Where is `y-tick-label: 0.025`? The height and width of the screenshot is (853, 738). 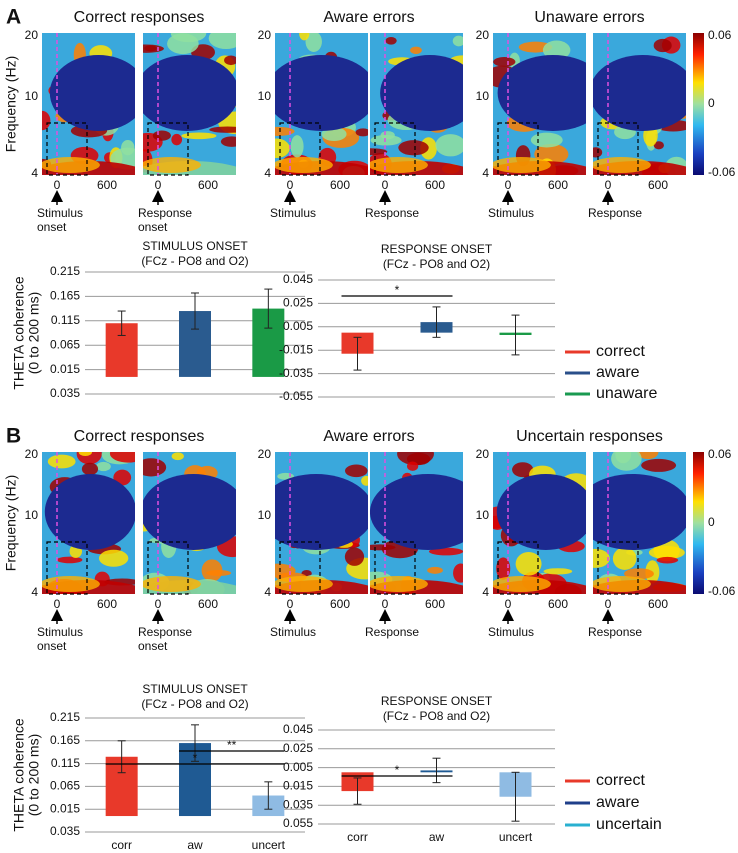 y-tick-label: 0.025 is located at coordinates (298, 303).